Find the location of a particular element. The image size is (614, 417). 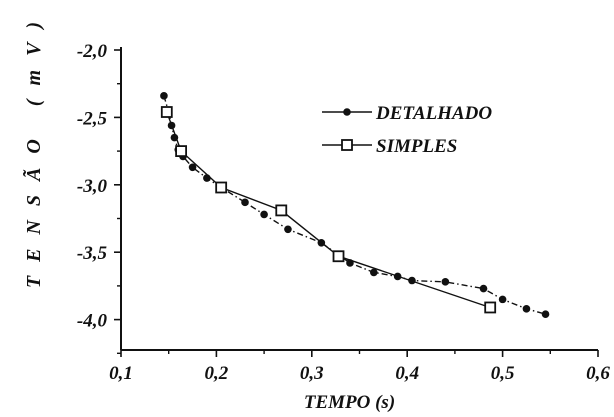

y-tick-label: -4,0 is located at coordinates (92, 321).